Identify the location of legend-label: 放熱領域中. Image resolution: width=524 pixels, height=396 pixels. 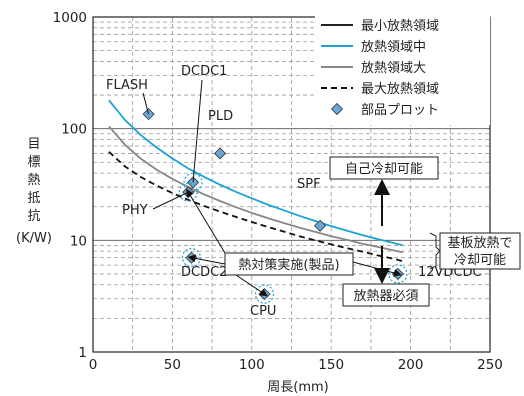
(393, 47).